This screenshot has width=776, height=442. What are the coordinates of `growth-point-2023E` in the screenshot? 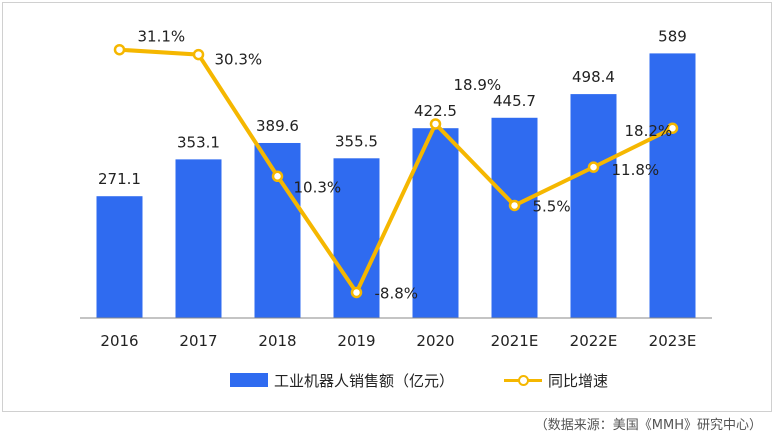 It's located at (672, 128).